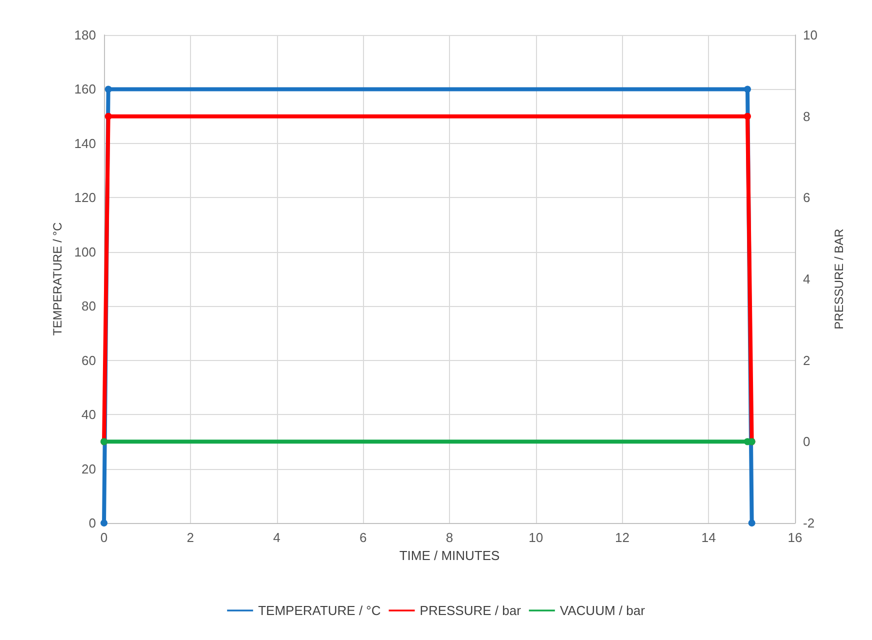  I want to click on y-tick-label: 140, so click(85, 143).